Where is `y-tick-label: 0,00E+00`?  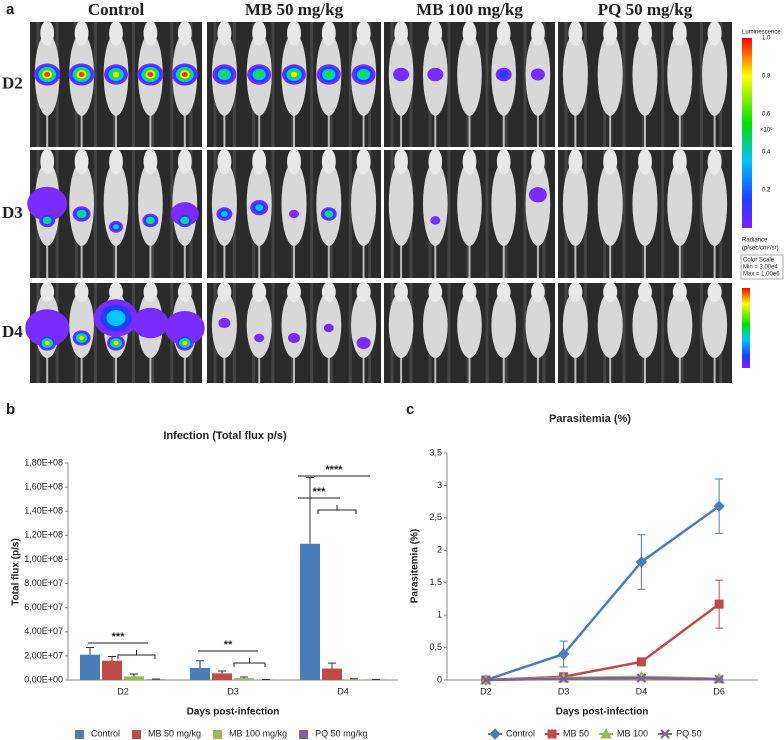 y-tick-label: 0,00E+00 is located at coordinates (43, 679).